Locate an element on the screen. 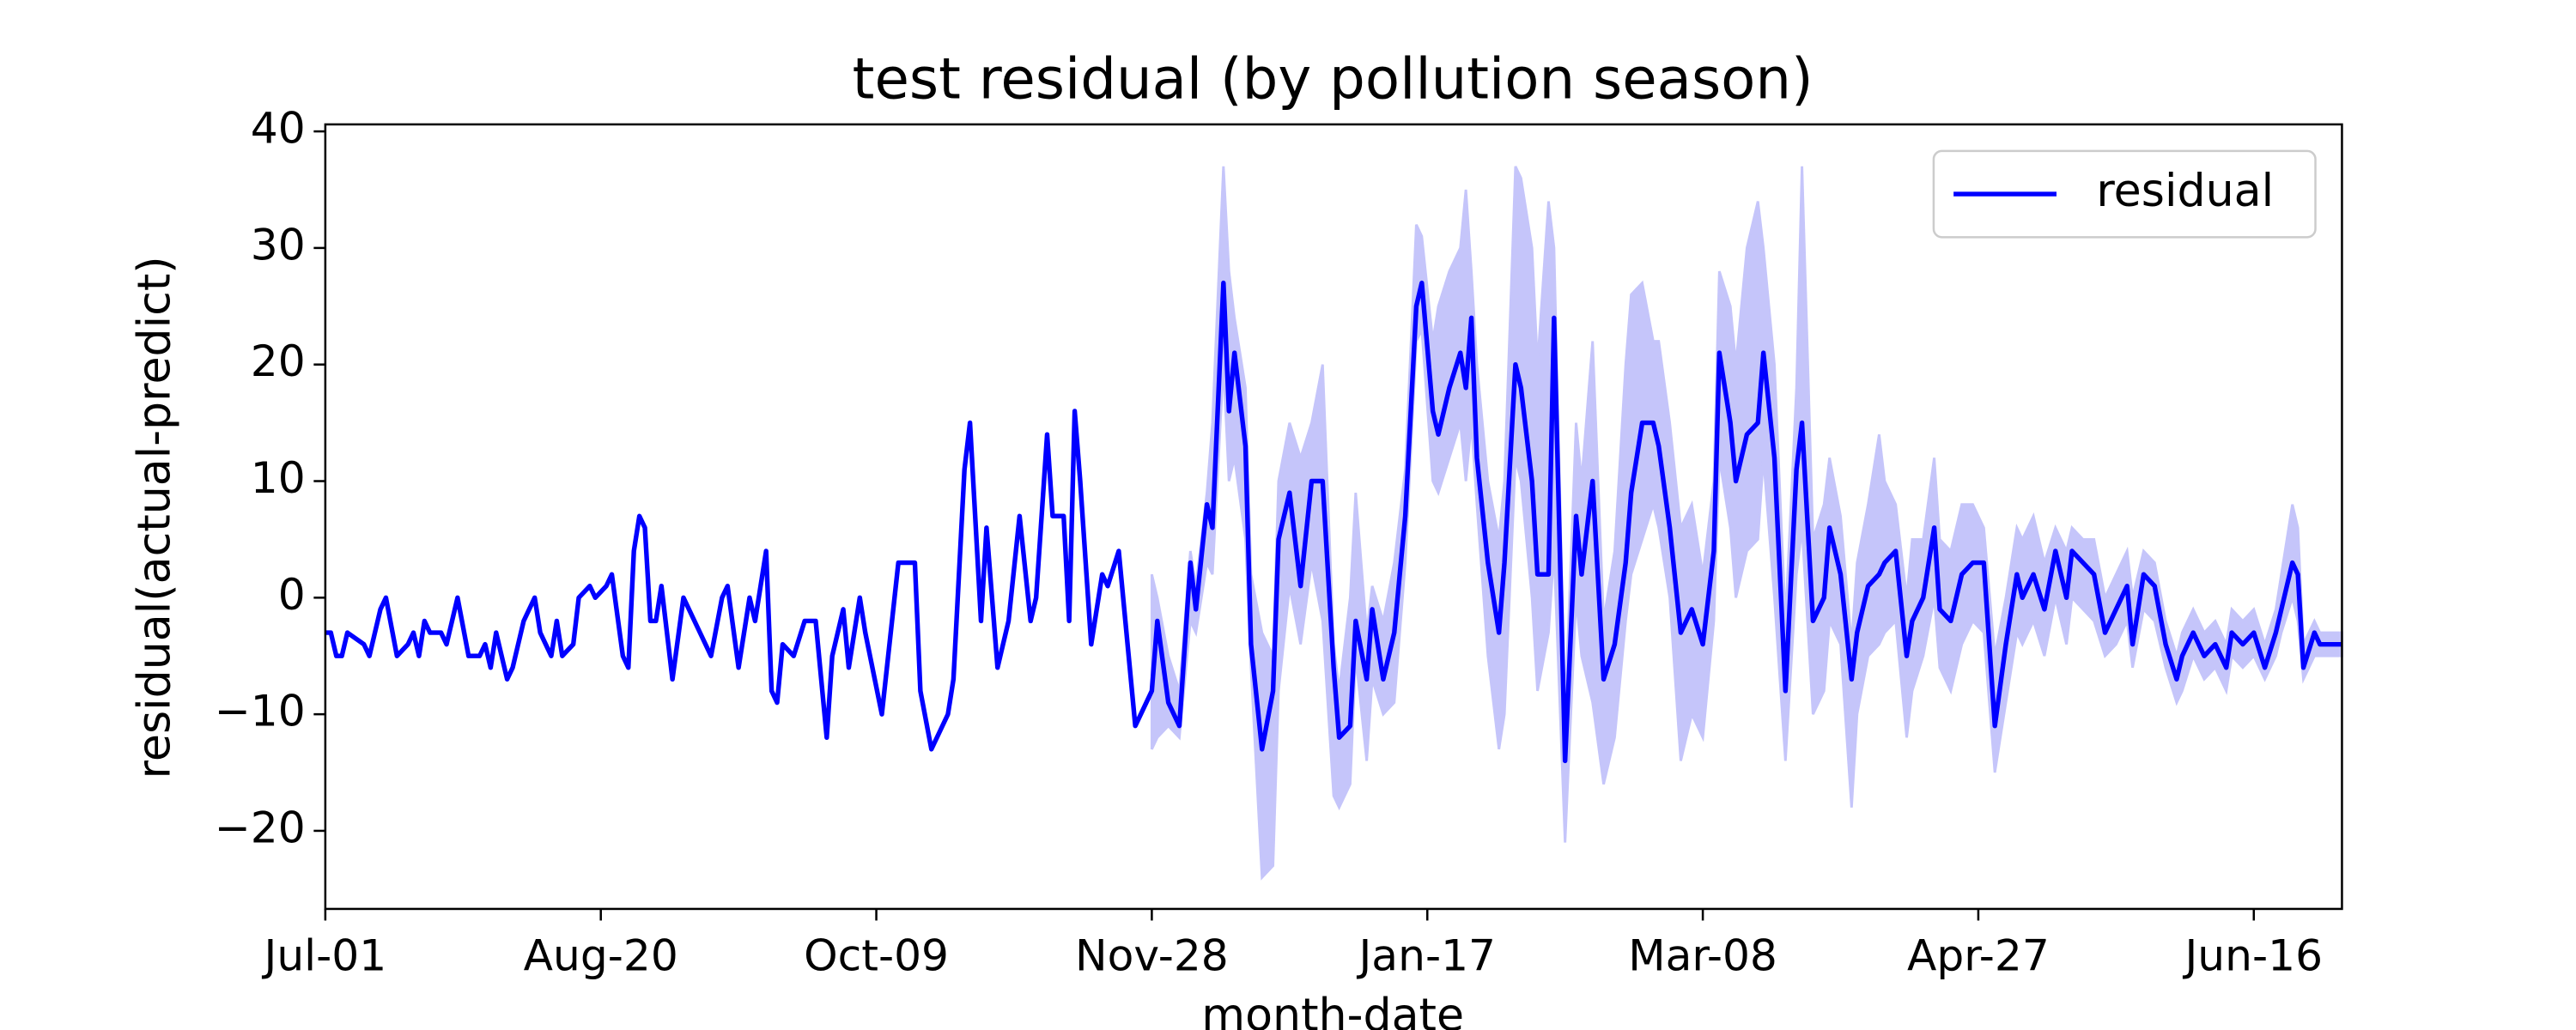  y-tick-label: 30 is located at coordinates (279, 244).